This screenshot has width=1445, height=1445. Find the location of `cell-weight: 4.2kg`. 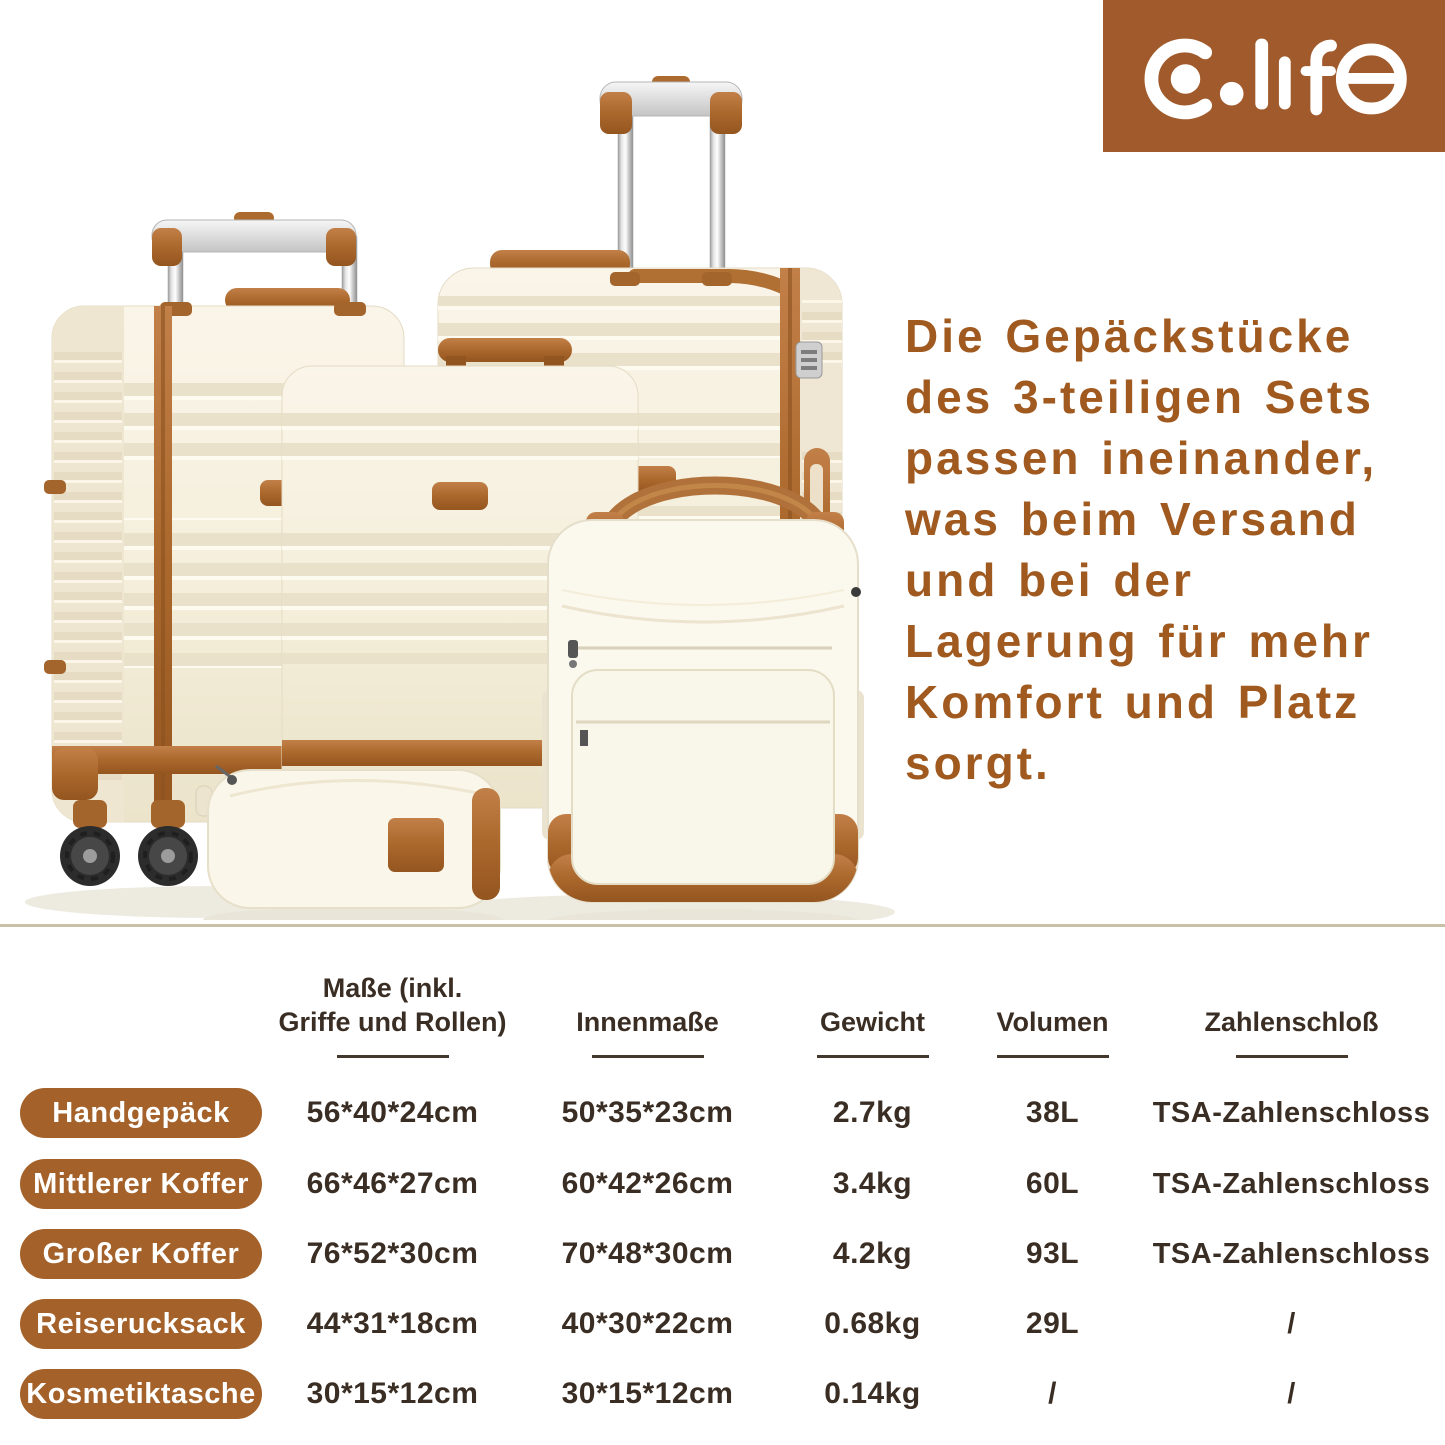

cell-weight: 4.2kg is located at coordinates (872, 1253).